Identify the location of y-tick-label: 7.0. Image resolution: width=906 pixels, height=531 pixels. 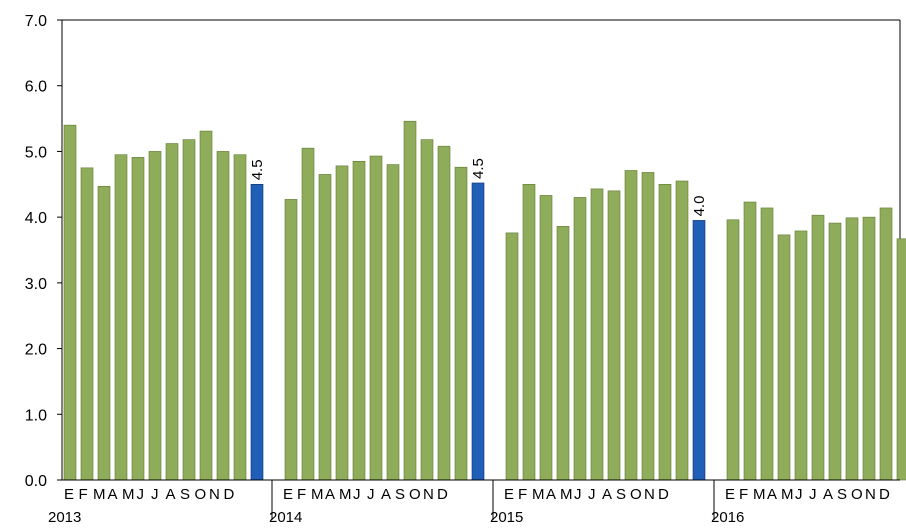
(36, 21).